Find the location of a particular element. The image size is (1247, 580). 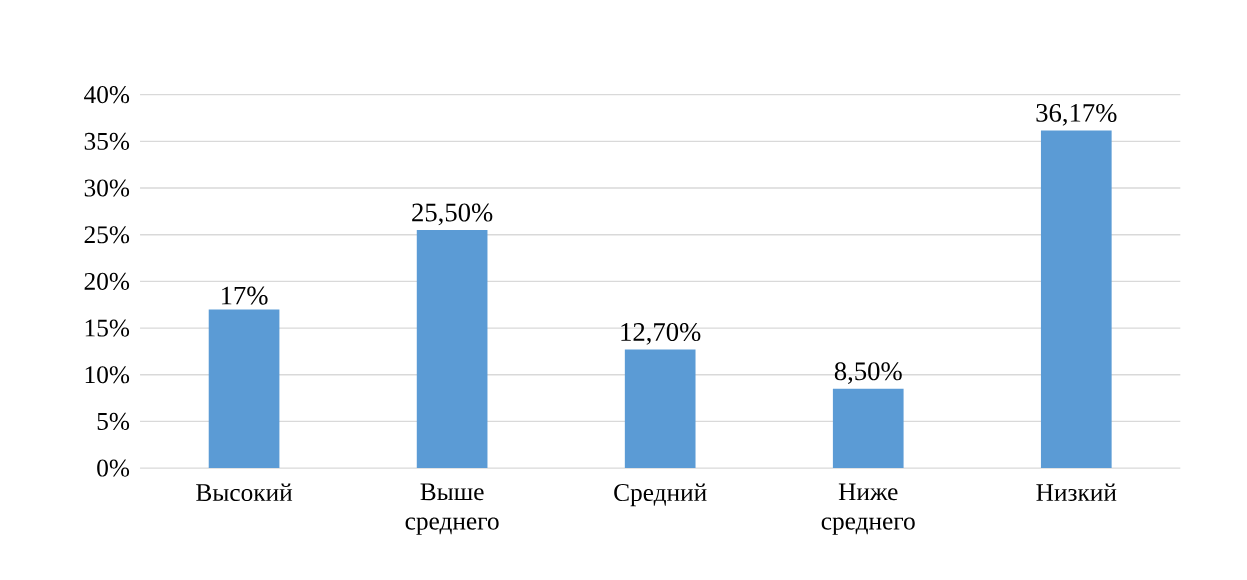

y-tick-label: 15% is located at coordinates (107, 328).